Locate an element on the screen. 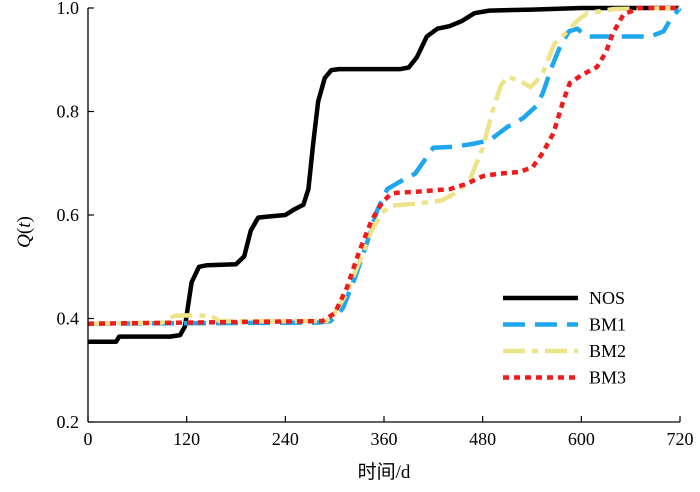  x-tick-label: 720 is located at coordinates (680, 439).